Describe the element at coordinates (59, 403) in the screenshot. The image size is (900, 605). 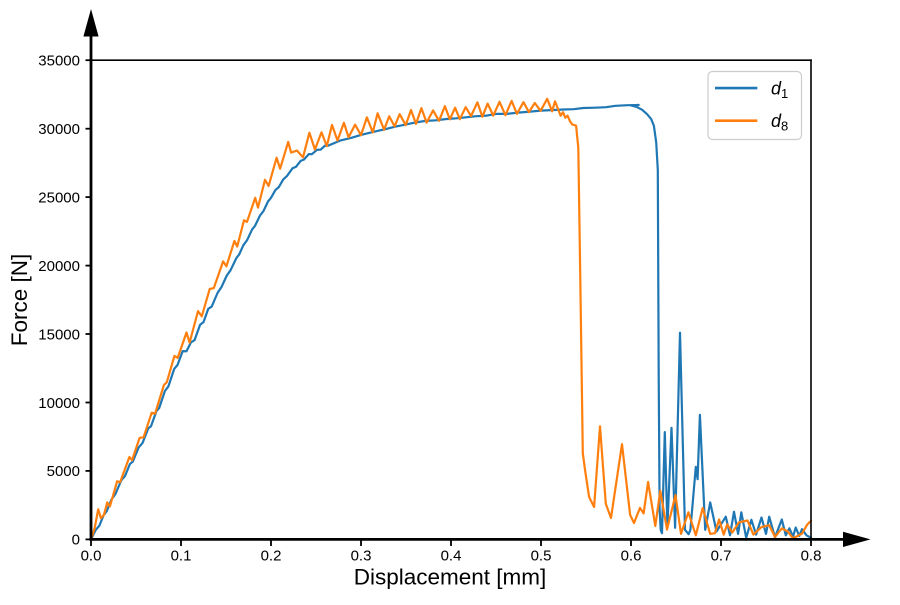
I see `svg-text: 10000` at that location.